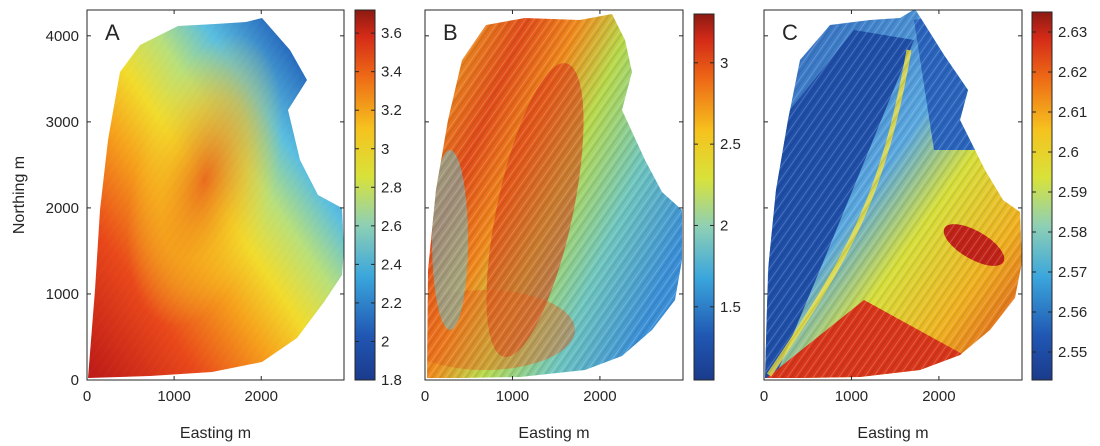 Image resolution: width=1100 pixels, height=446 pixels. What do you see at coordinates (62, 294) in the screenshot?
I see `y-tick-label: 1000` at bounding box center [62, 294].